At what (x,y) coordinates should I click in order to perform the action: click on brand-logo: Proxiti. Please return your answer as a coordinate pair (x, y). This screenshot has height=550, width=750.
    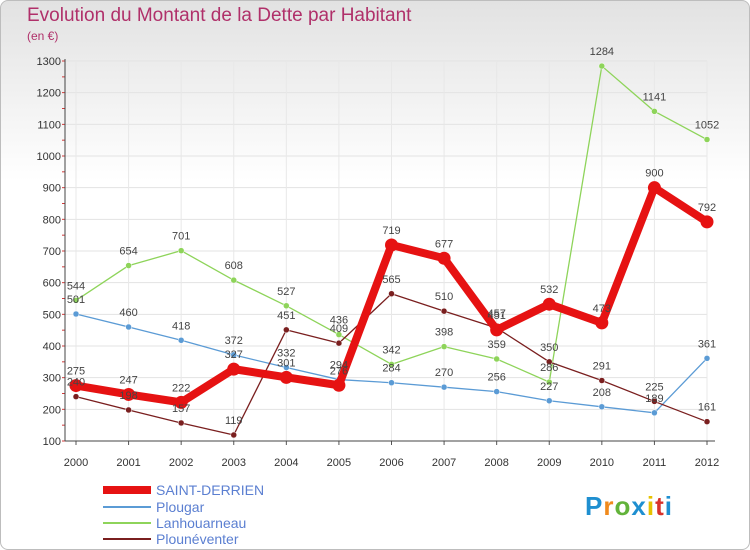
    Looking at the image, I should click on (629, 506).